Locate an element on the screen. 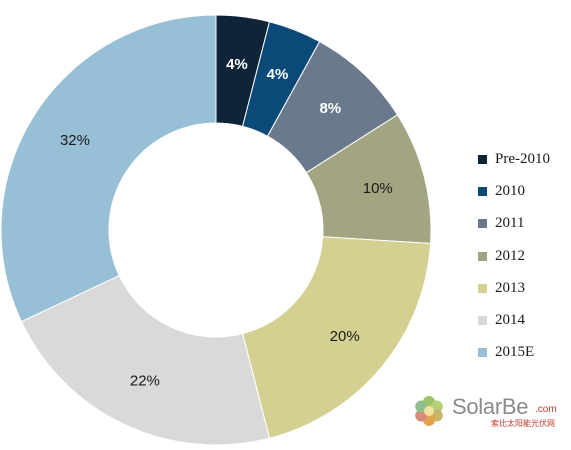  slice-label-2013: 20% is located at coordinates (345, 336).